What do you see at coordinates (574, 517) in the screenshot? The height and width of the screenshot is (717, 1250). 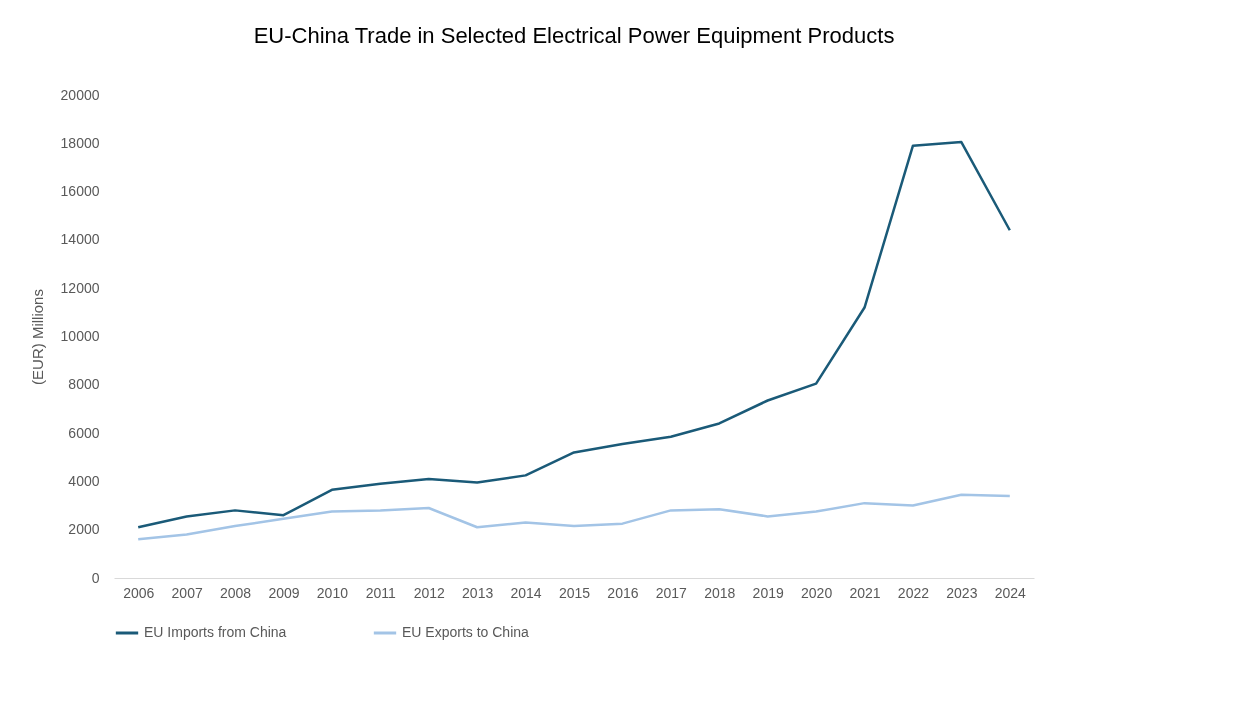 I see `line-series` at bounding box center [574, 517].